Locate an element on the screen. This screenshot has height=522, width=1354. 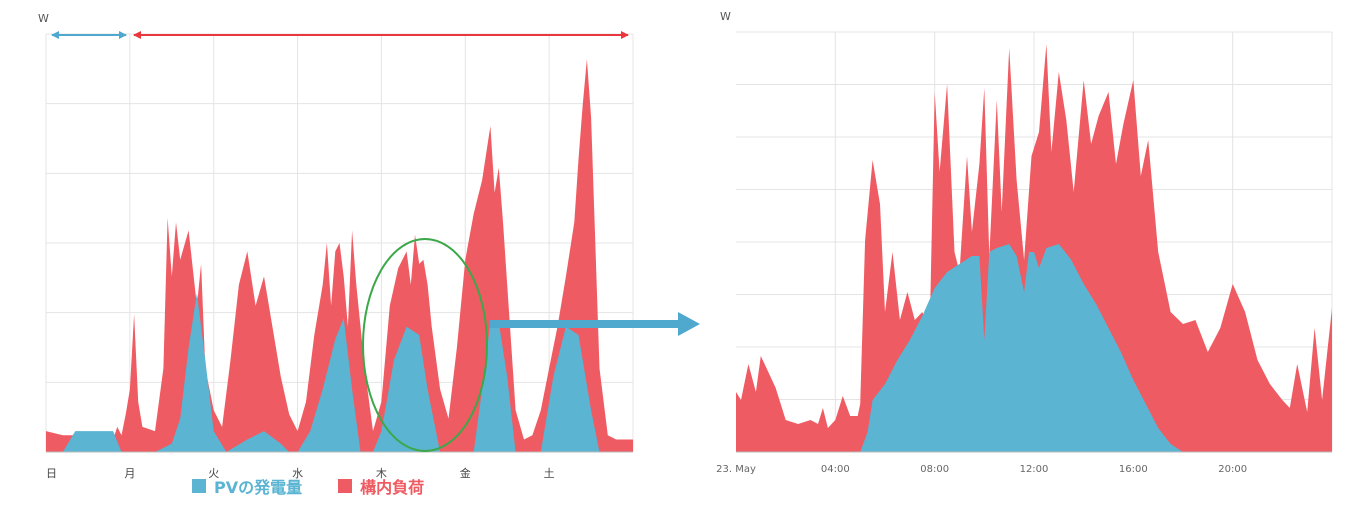
weekly-pv-area is located at coordinates (339, 372).